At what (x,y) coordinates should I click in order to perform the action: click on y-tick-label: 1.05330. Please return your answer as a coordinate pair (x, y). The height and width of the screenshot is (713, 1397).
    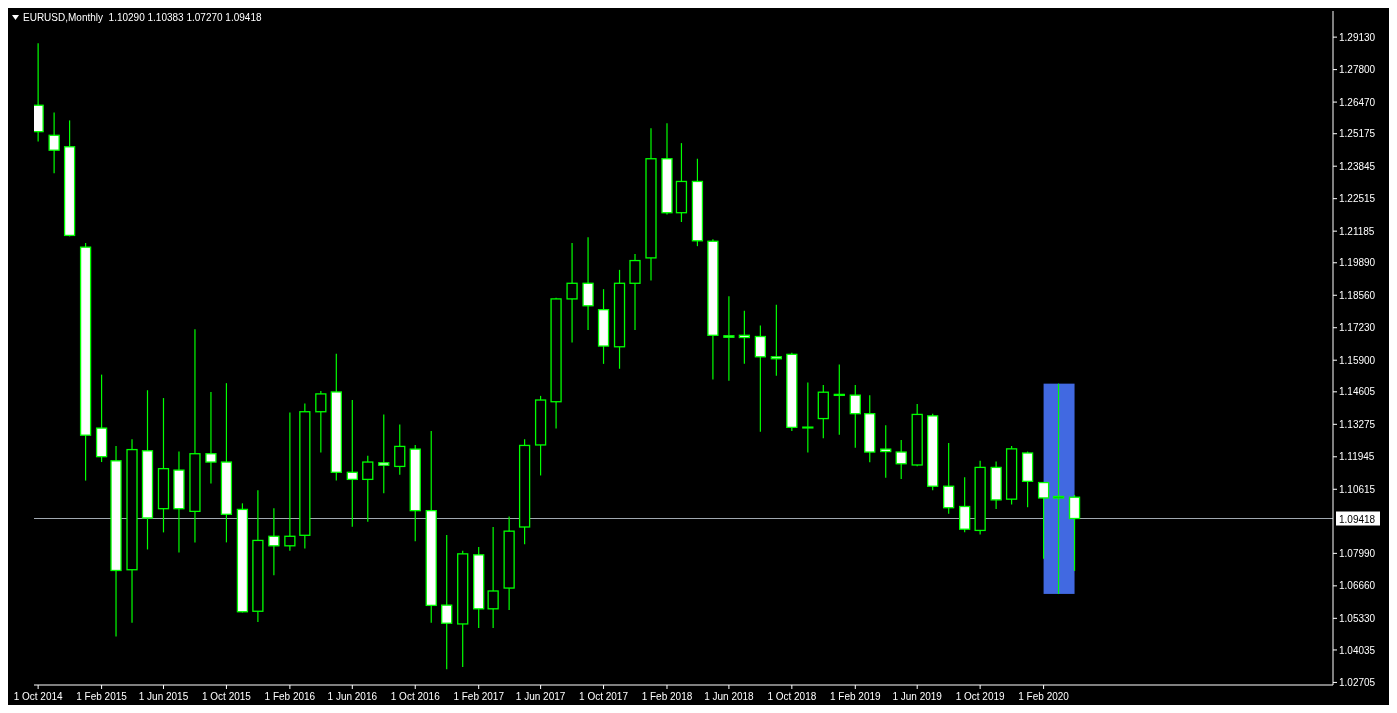
    Looking at the image, I should click on (1357, 618).